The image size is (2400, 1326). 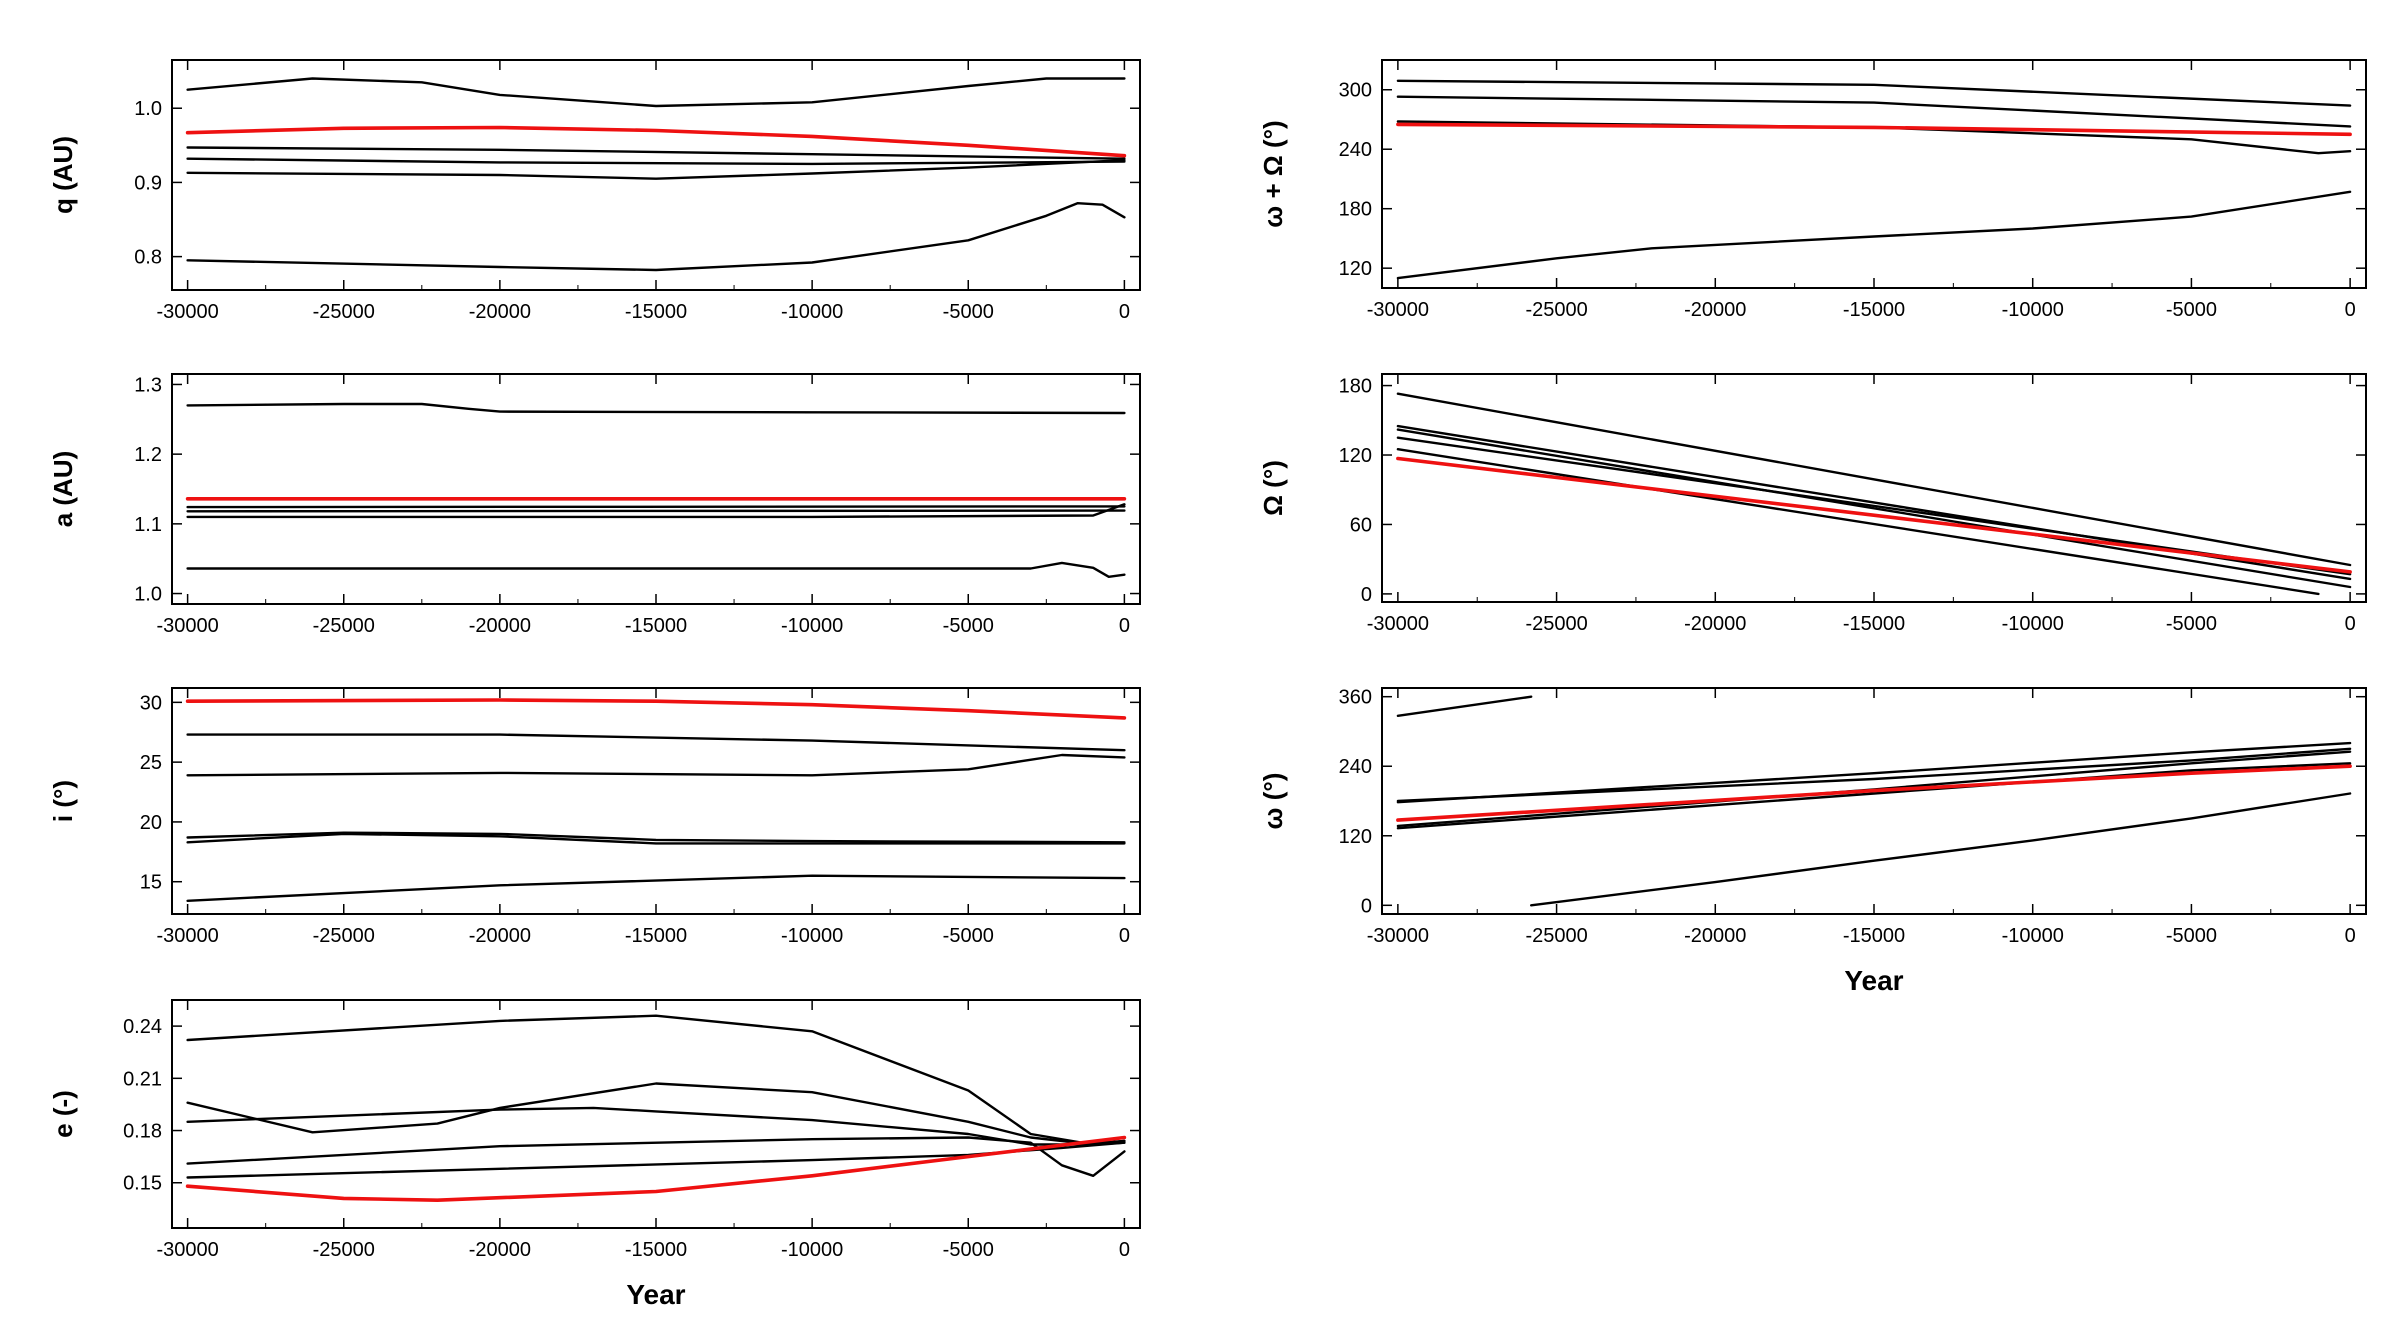 What do you see at coordinates (1355, 698) in the screenshot?
I see `y-tick-label: 360` at bounding box center [1355, 698].